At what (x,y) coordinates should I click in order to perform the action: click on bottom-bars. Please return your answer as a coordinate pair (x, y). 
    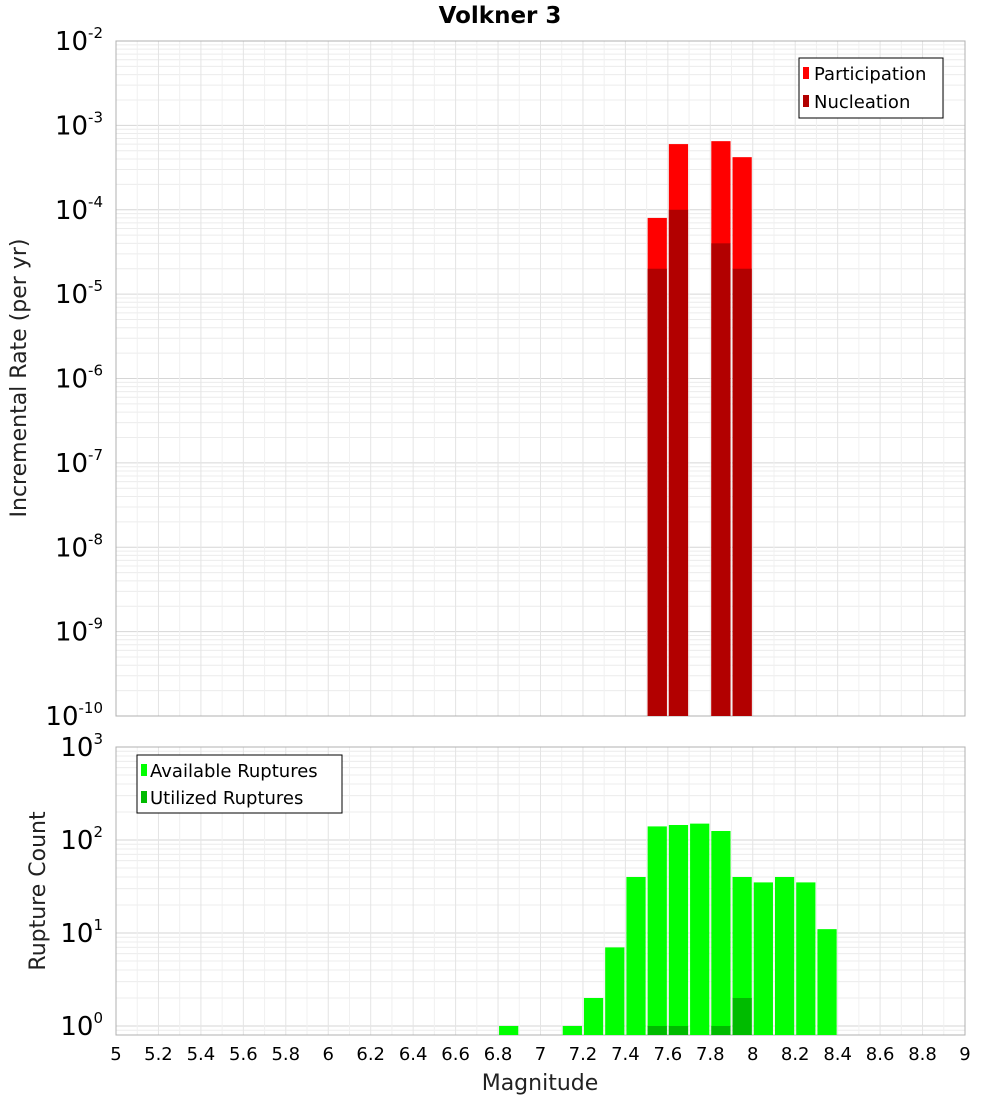
    Looking at the image, I should click on (668, 929).